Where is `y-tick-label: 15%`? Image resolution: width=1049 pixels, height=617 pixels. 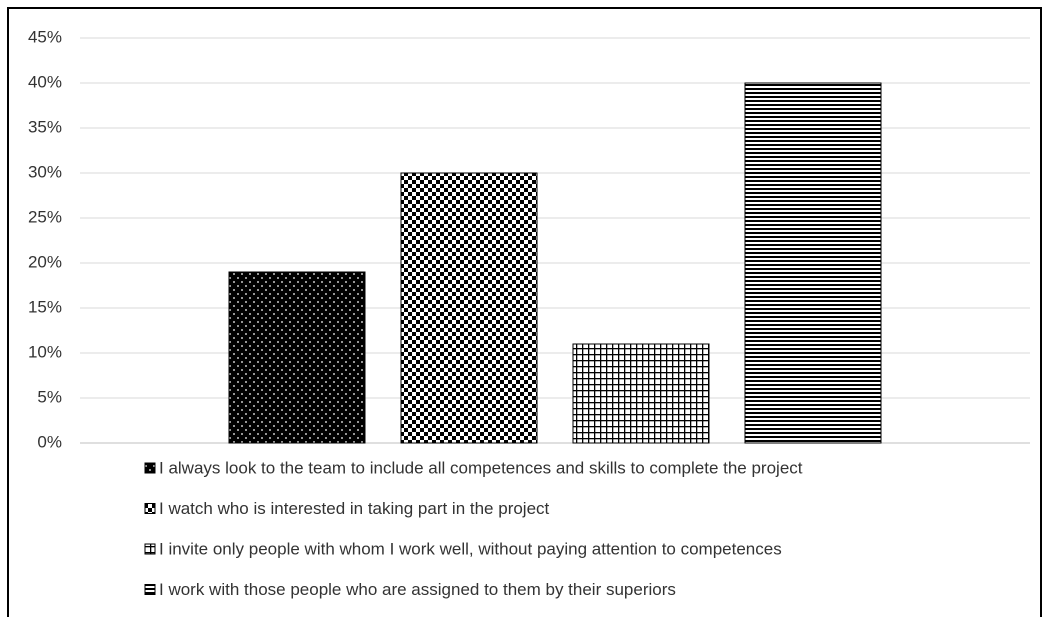 y-tick-label: 15% is located at coordinates (45, 306).